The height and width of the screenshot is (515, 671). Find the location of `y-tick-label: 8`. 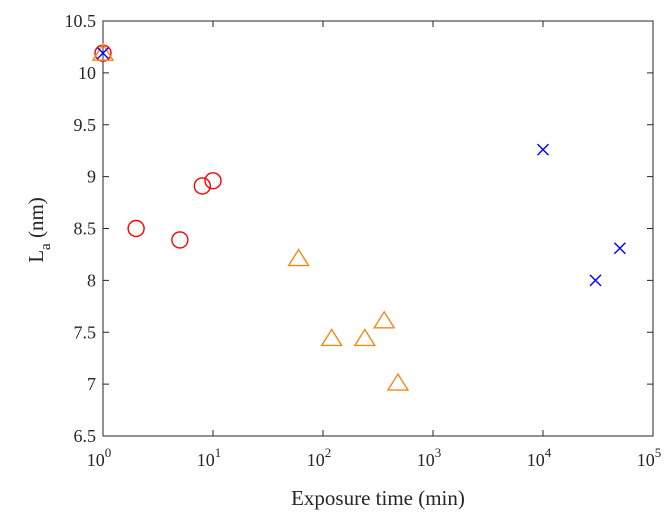

y-tick-label: 8 is located at coordinates (91, 280).